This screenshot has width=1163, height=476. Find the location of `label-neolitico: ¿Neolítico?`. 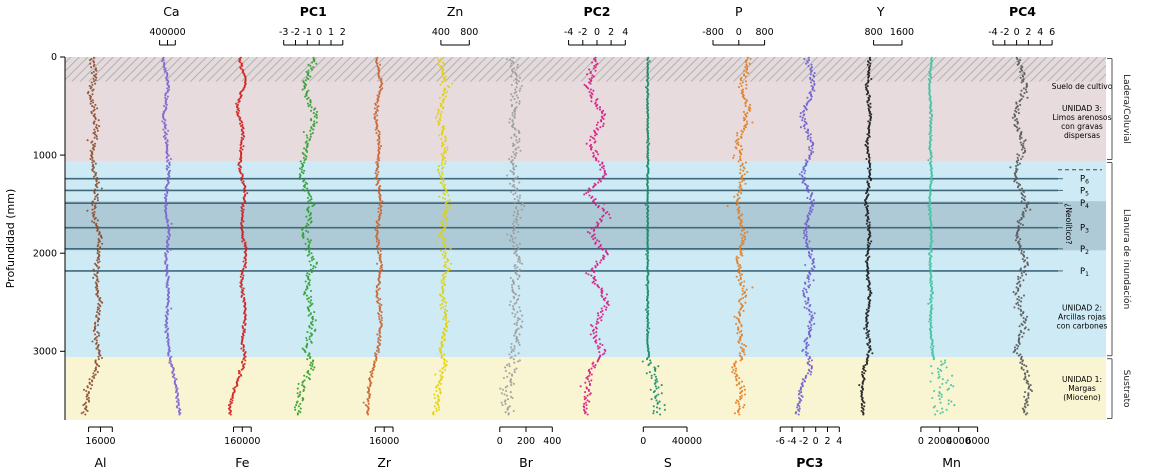

label-neolitico: ¿Neolítico? is located at coordinates (1068, 223).